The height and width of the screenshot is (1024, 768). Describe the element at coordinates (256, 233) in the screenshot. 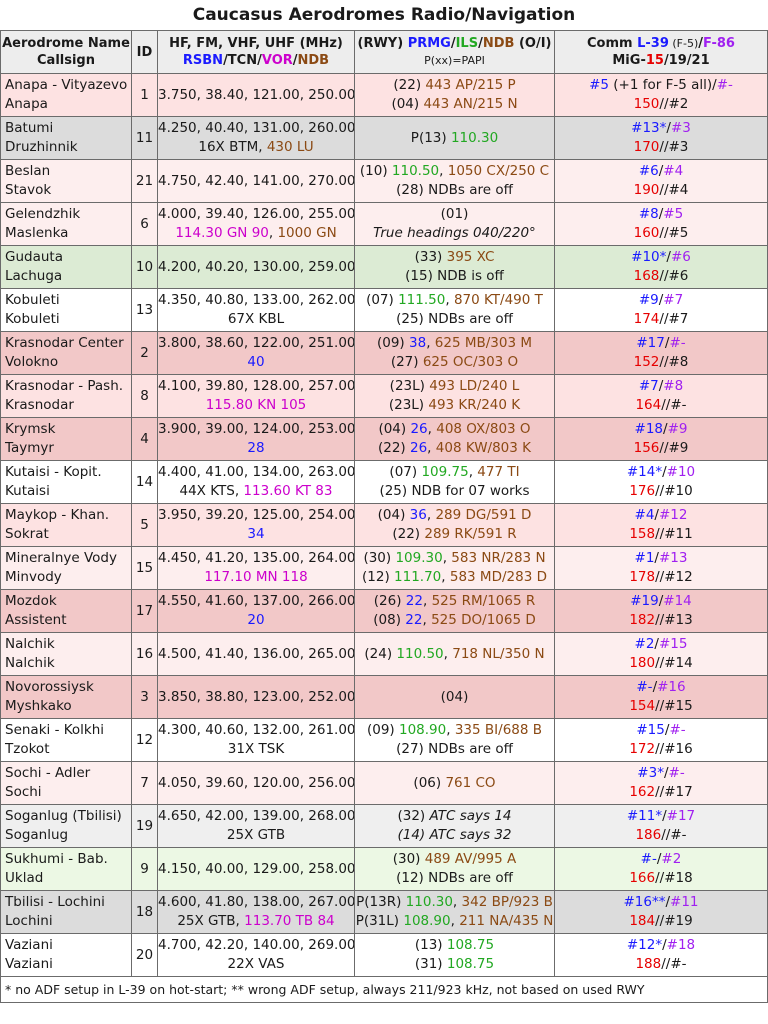

I see `frequency-line: 114.30 GN 90, 1000 GN` at that location.